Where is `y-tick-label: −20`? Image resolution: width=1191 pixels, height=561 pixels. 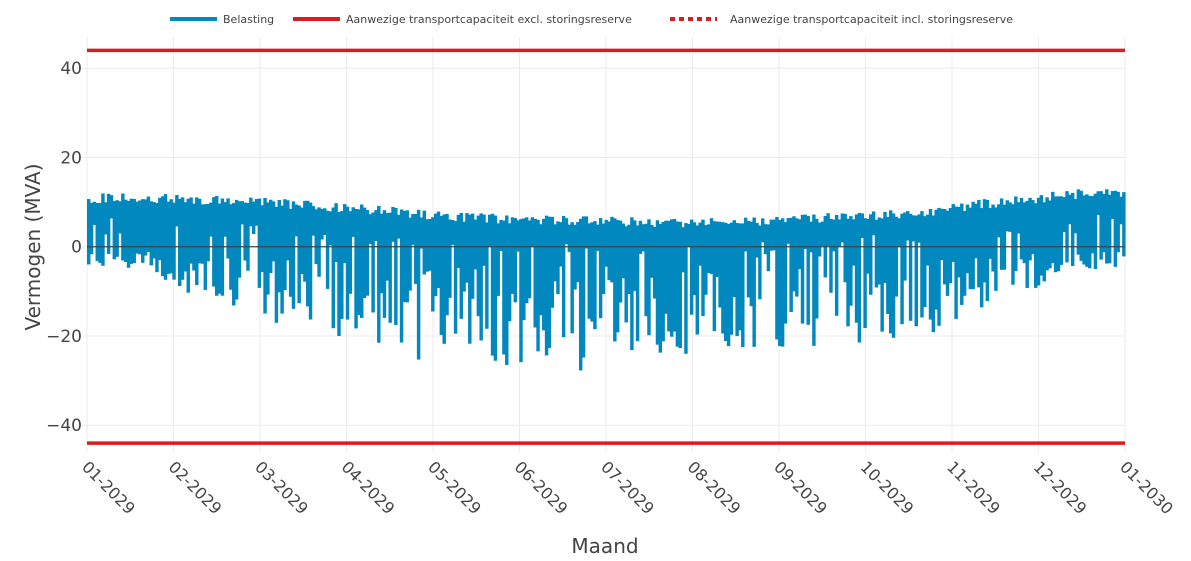 y-tick-label: −20 is located at coordinates (64, 337).